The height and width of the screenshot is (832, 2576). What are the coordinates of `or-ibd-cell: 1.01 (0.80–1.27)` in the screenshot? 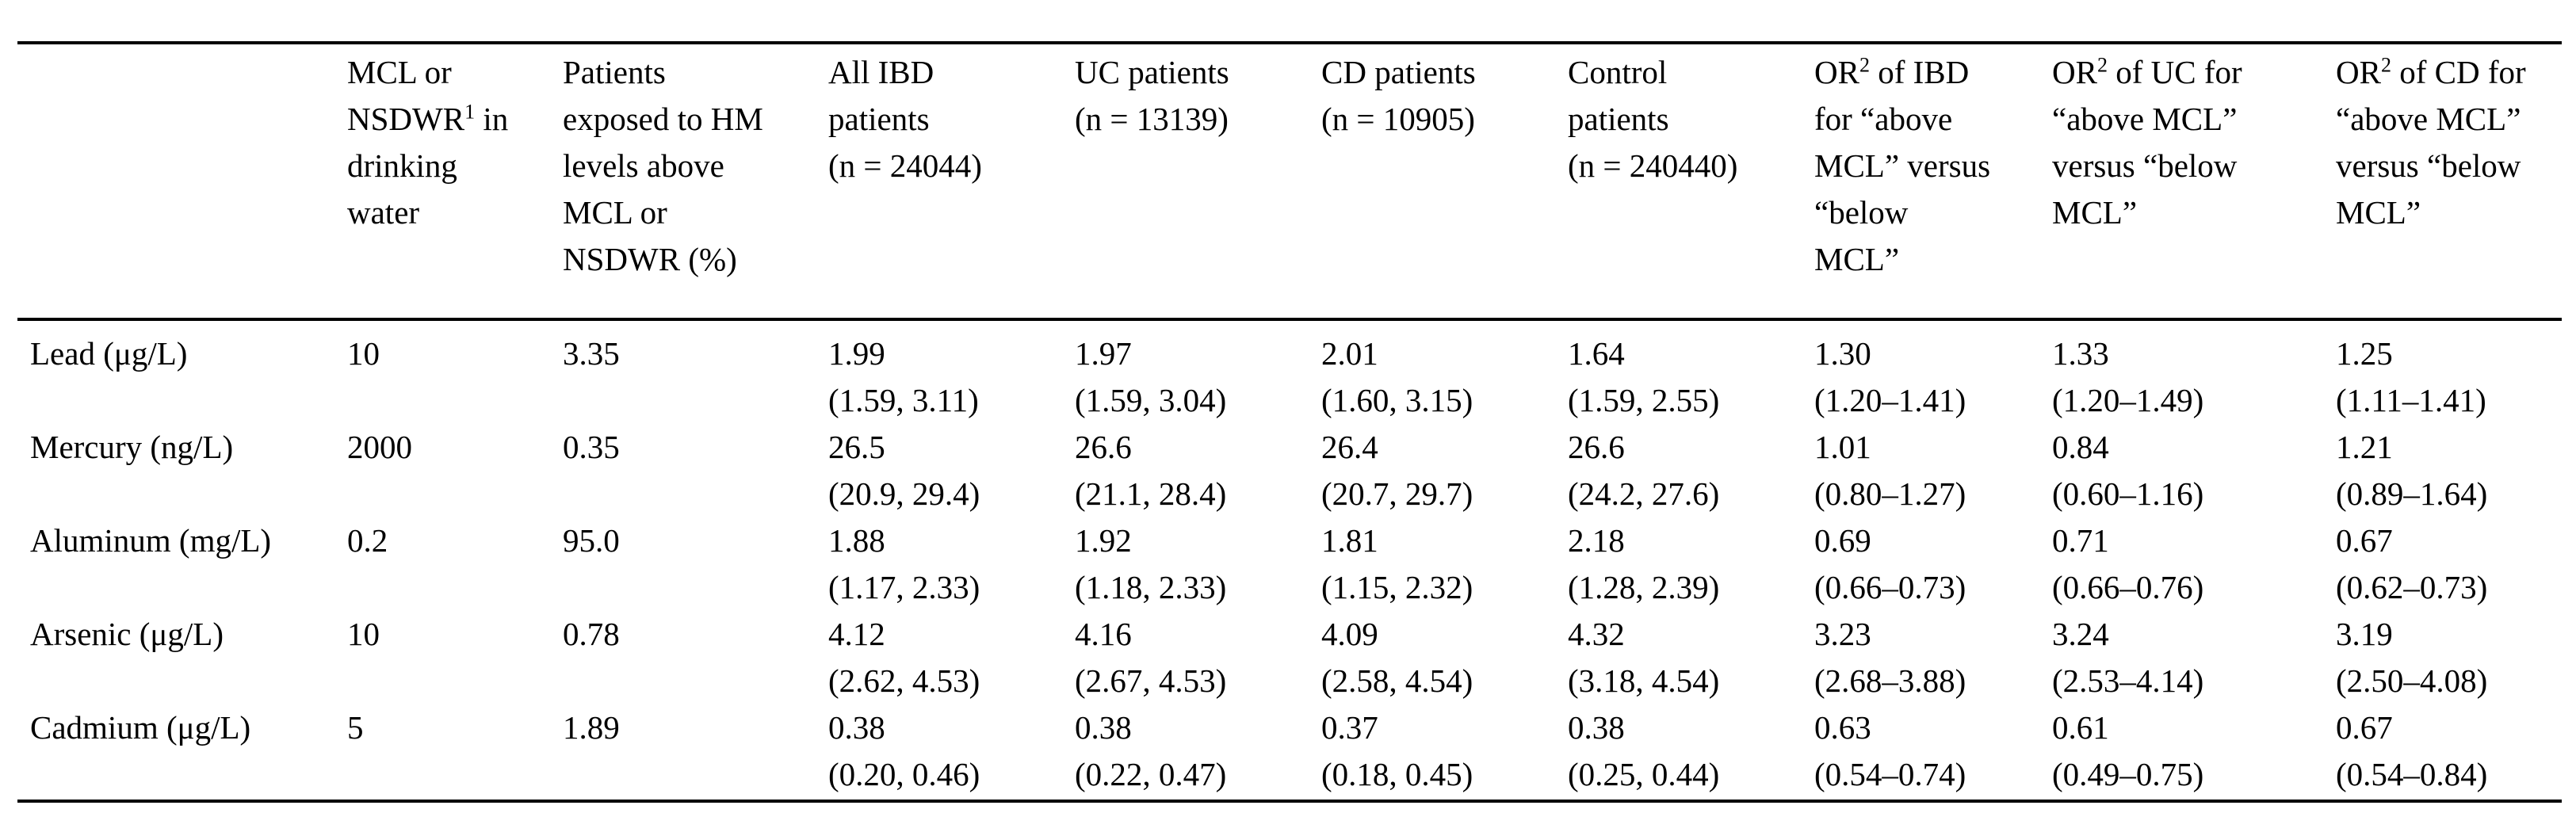 It's located at (1890, 471).